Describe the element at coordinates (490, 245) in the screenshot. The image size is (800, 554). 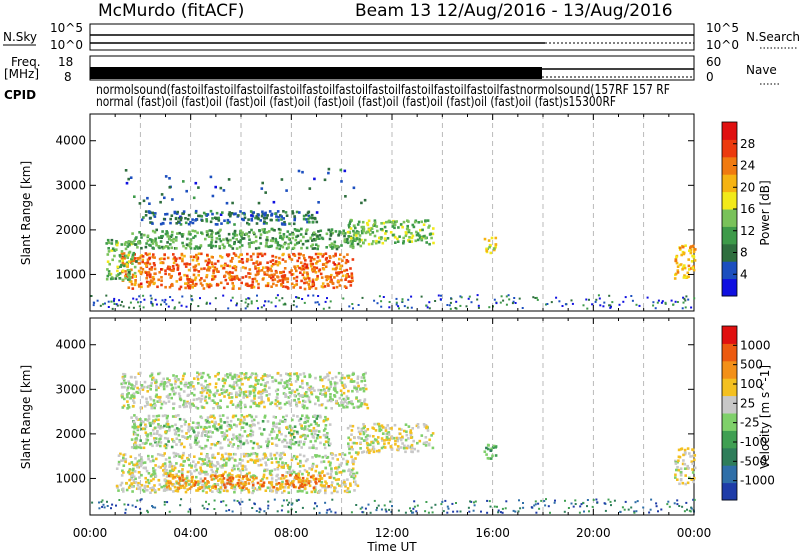
I see `power-data-band` at that location.